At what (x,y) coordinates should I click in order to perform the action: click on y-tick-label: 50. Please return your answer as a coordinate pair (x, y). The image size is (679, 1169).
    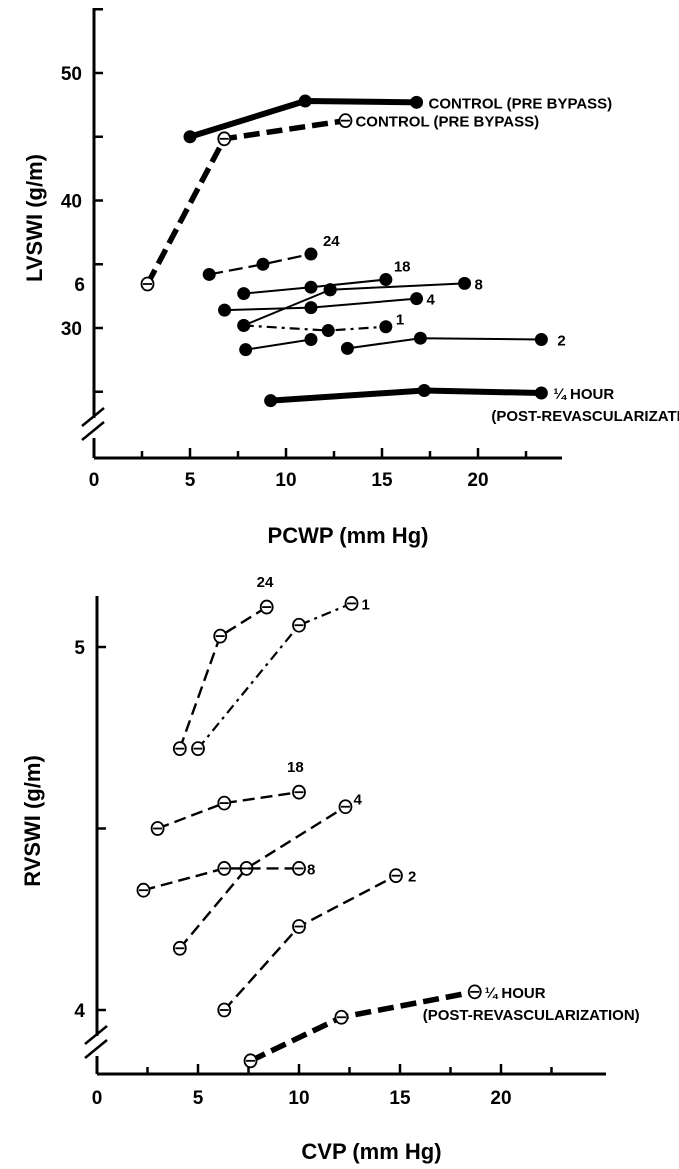
    Looking at the image, I should click on (71, 74).